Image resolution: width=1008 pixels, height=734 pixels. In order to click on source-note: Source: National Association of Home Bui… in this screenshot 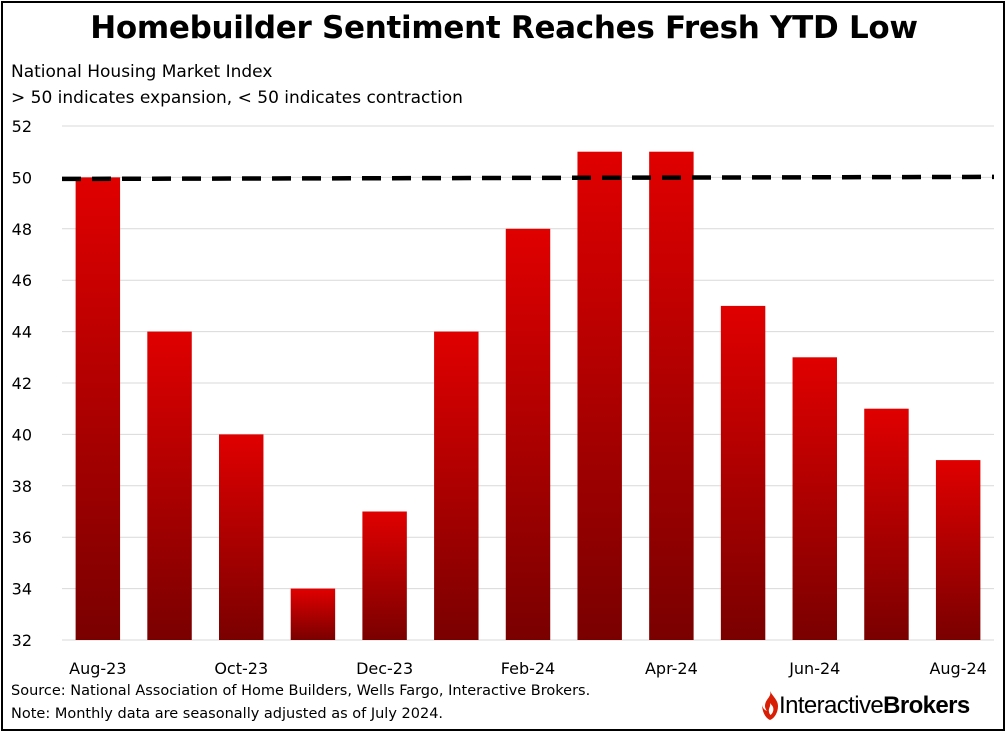, I will do `click(301, 691)`.